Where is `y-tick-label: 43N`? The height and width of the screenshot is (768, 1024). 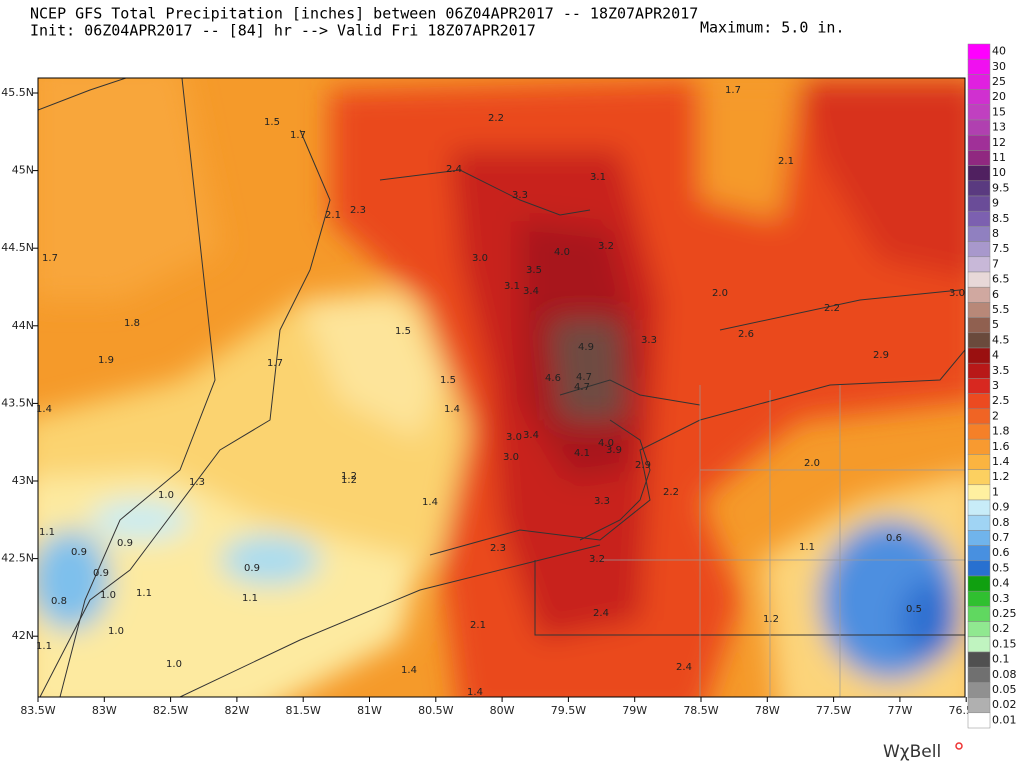
y-tick-label: 43N is located at coordinates (23, 480).